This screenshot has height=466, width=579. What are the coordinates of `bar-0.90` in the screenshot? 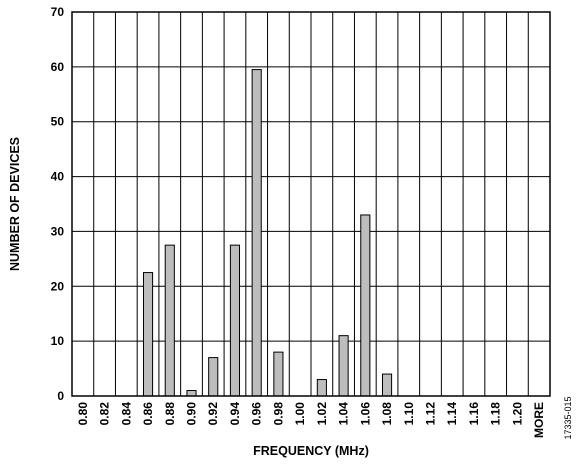 It's located at (191, 393).